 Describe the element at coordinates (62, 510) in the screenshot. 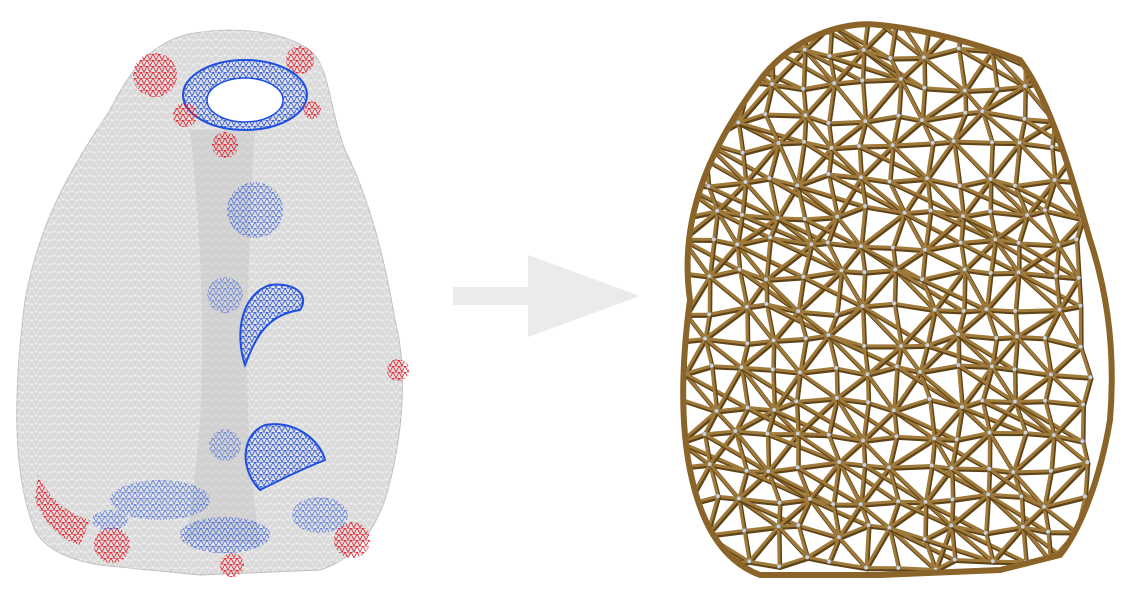

I see `mesh-red-patch` at that location.